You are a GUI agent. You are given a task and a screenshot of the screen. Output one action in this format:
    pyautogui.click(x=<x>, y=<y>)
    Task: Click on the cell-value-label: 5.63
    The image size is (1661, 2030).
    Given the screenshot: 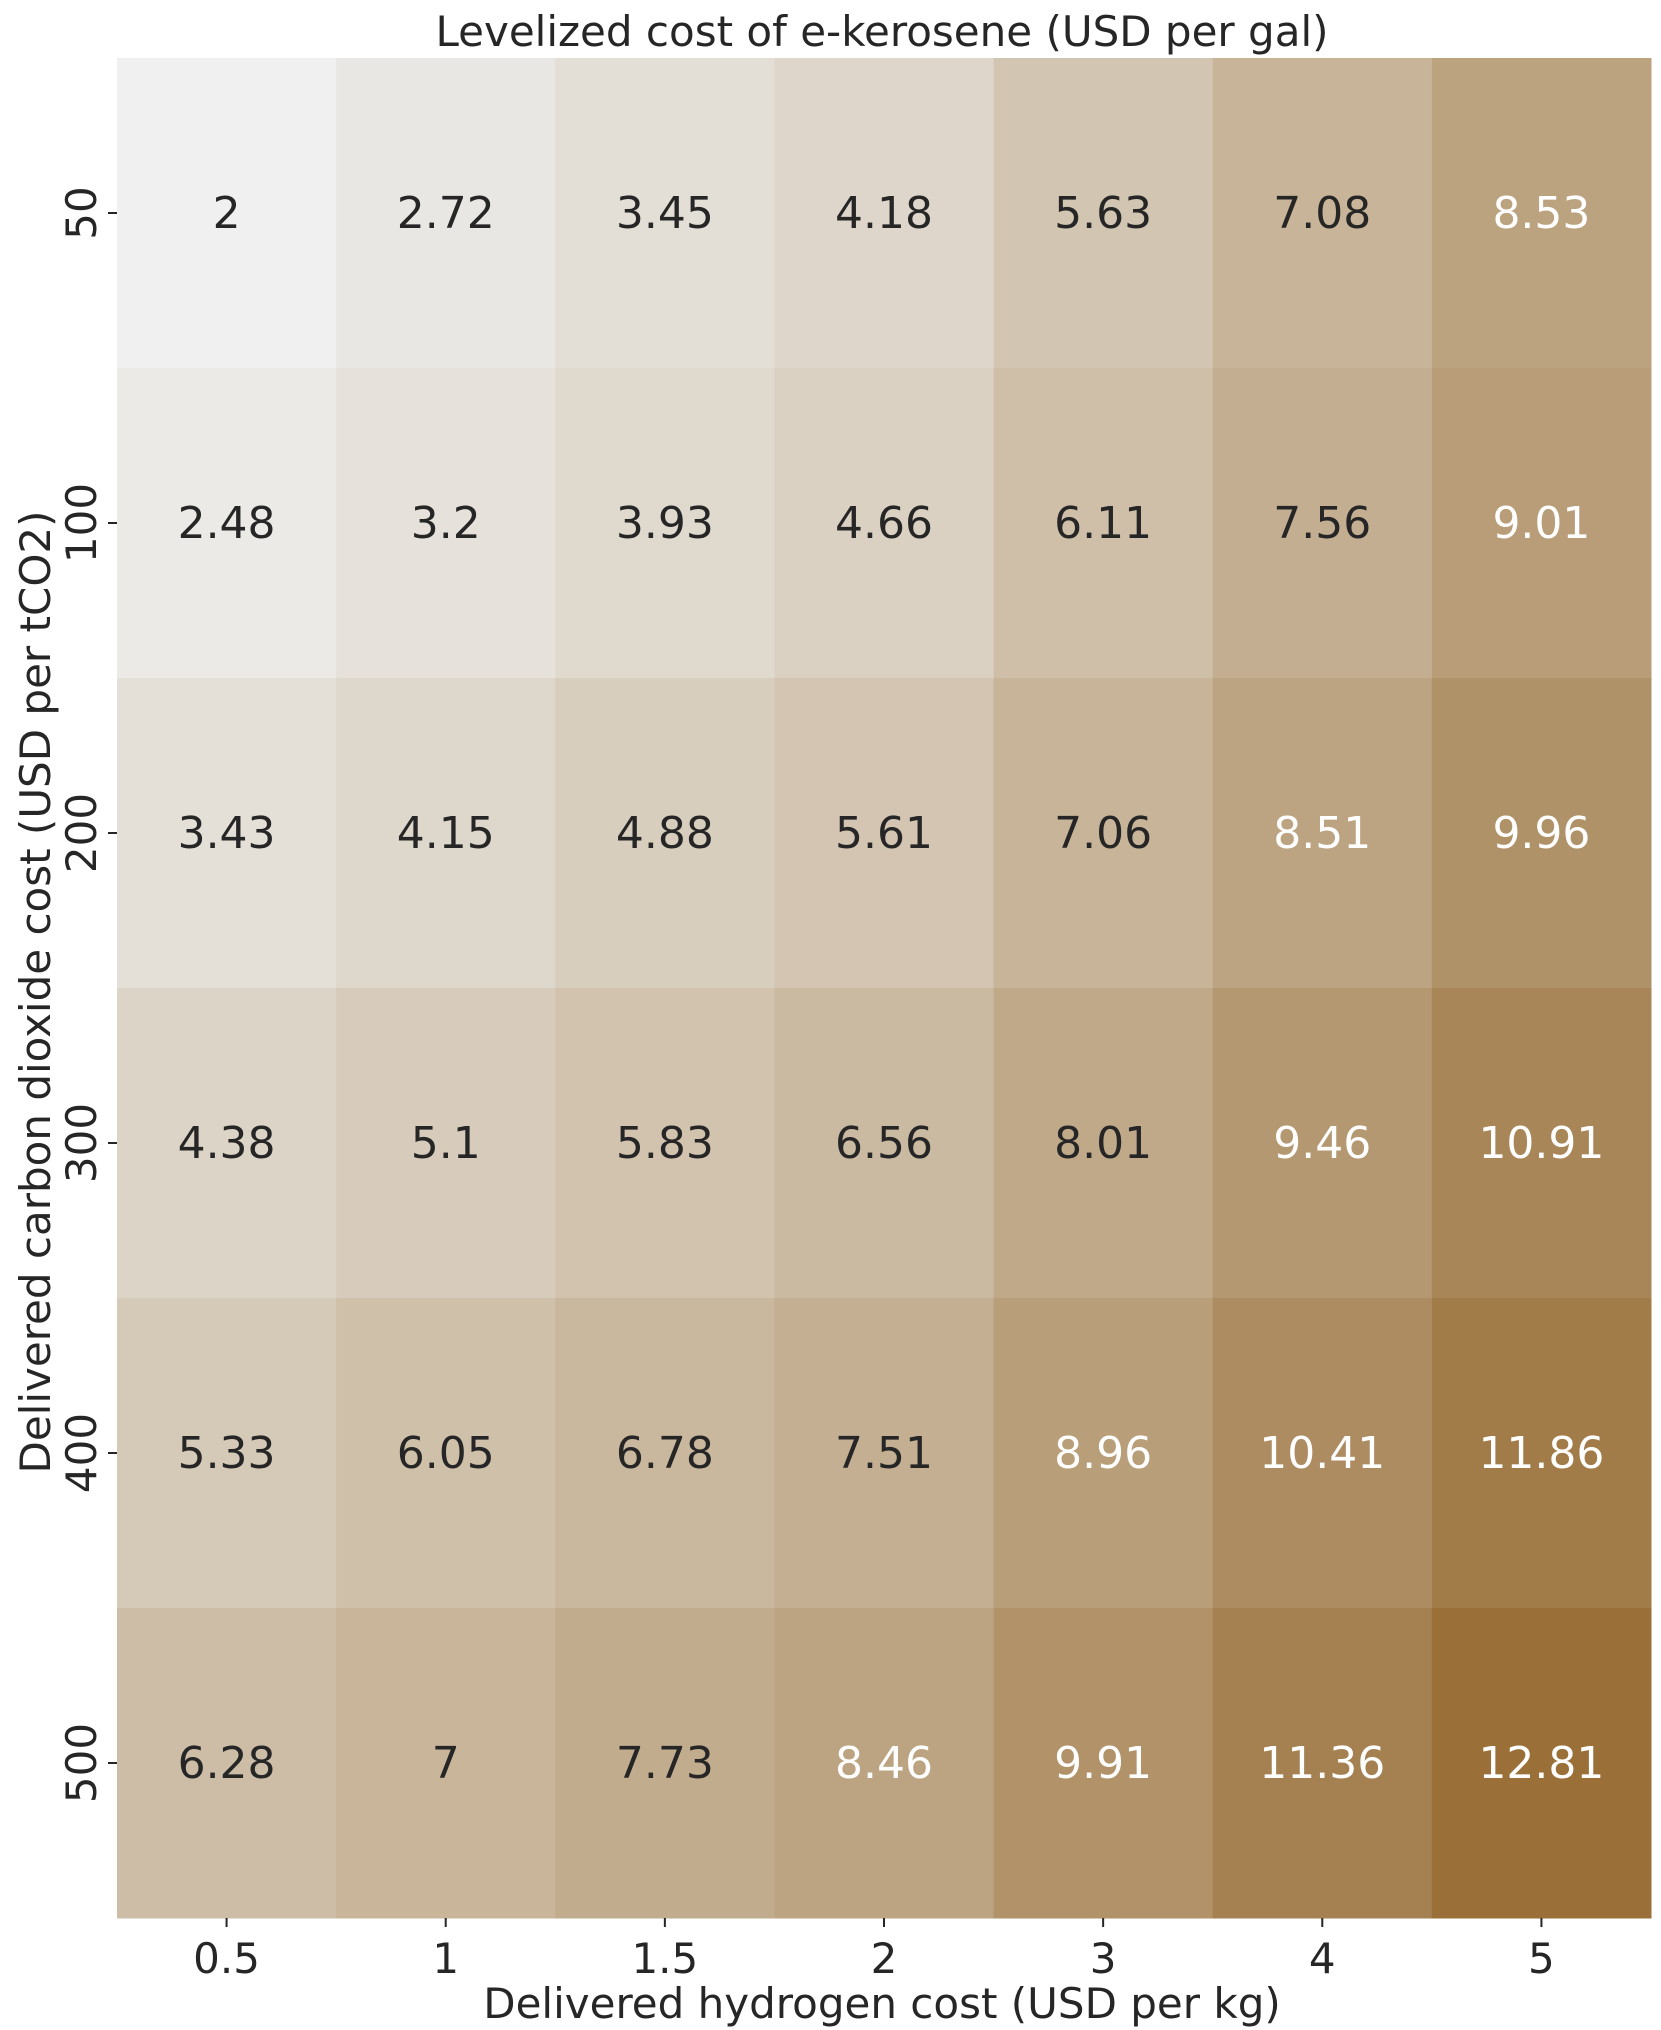 What is the action you would take?
    pyautogui.click(x=1103, y=213)
    